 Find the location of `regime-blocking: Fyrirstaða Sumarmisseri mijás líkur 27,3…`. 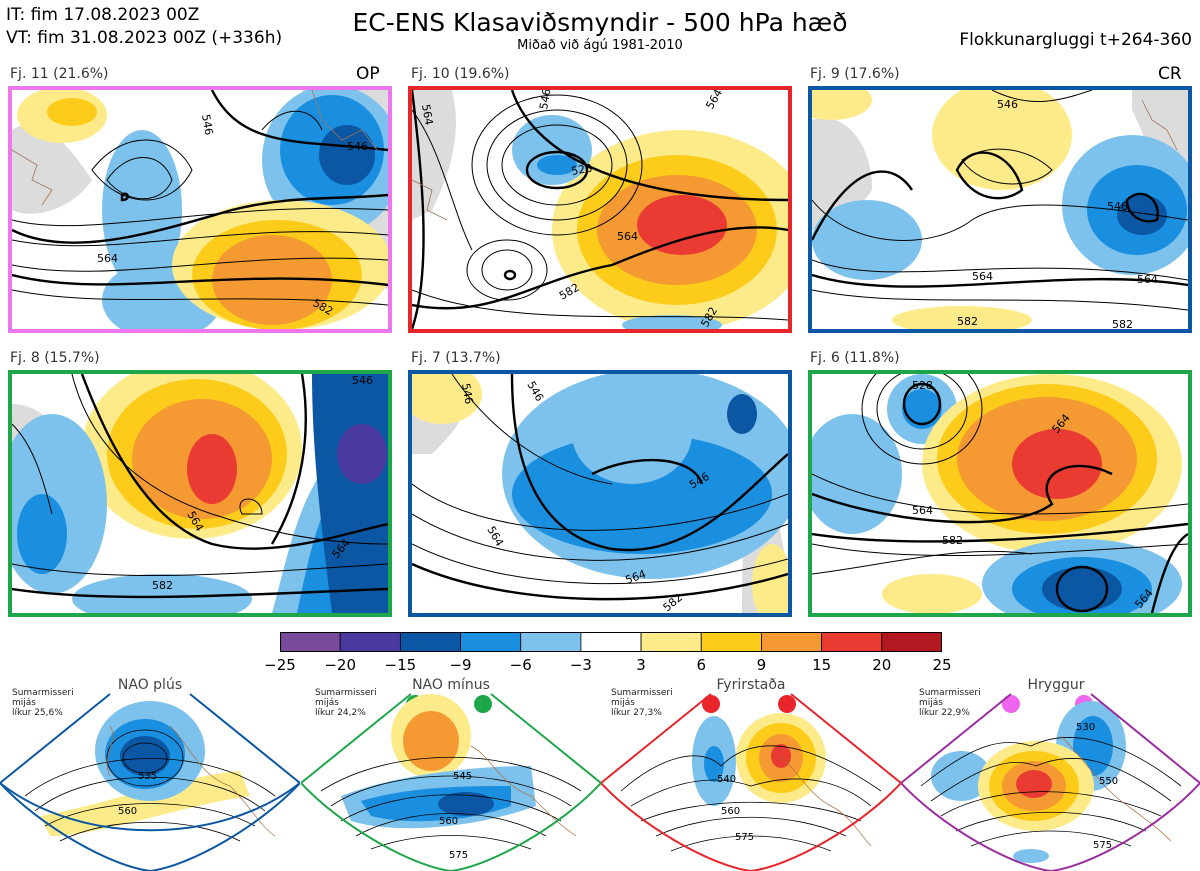

regime-blocking: Fyrirstaða Sumarmisseri mijás líkur 27,3… is located at coordinates (751, 774).